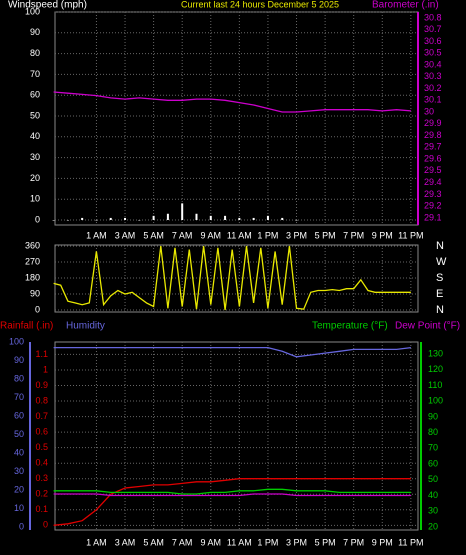 This screenshot has width=466, height=555. Describe the element at coordinates (433, 182) in the screenshot. I see `y2-tick-label: 29.4` at that location.